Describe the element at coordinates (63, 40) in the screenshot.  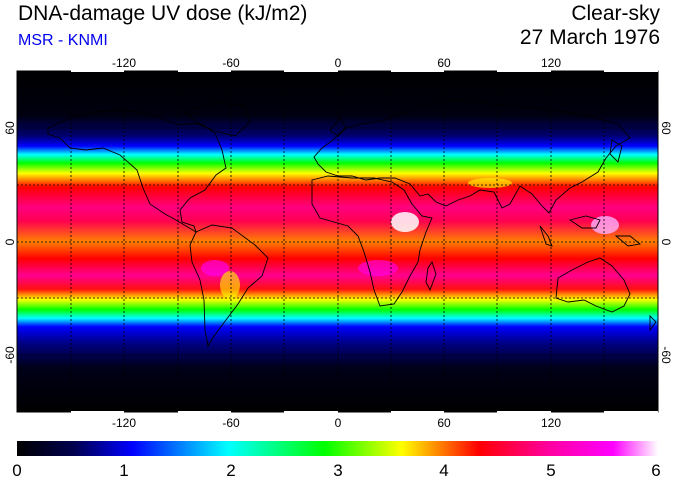
I see `source-credit: MSR - KNMI` at that location.